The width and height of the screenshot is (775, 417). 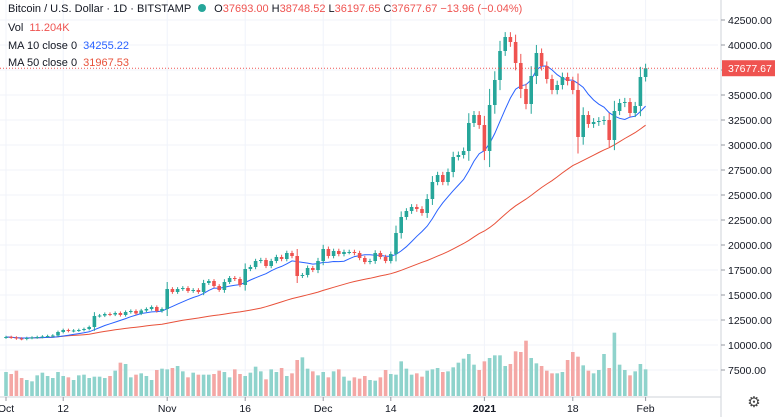 What do you see at coordinates (331, 9) in the screenshot?
I see `low-label: L` at bounding box center [331, 9].